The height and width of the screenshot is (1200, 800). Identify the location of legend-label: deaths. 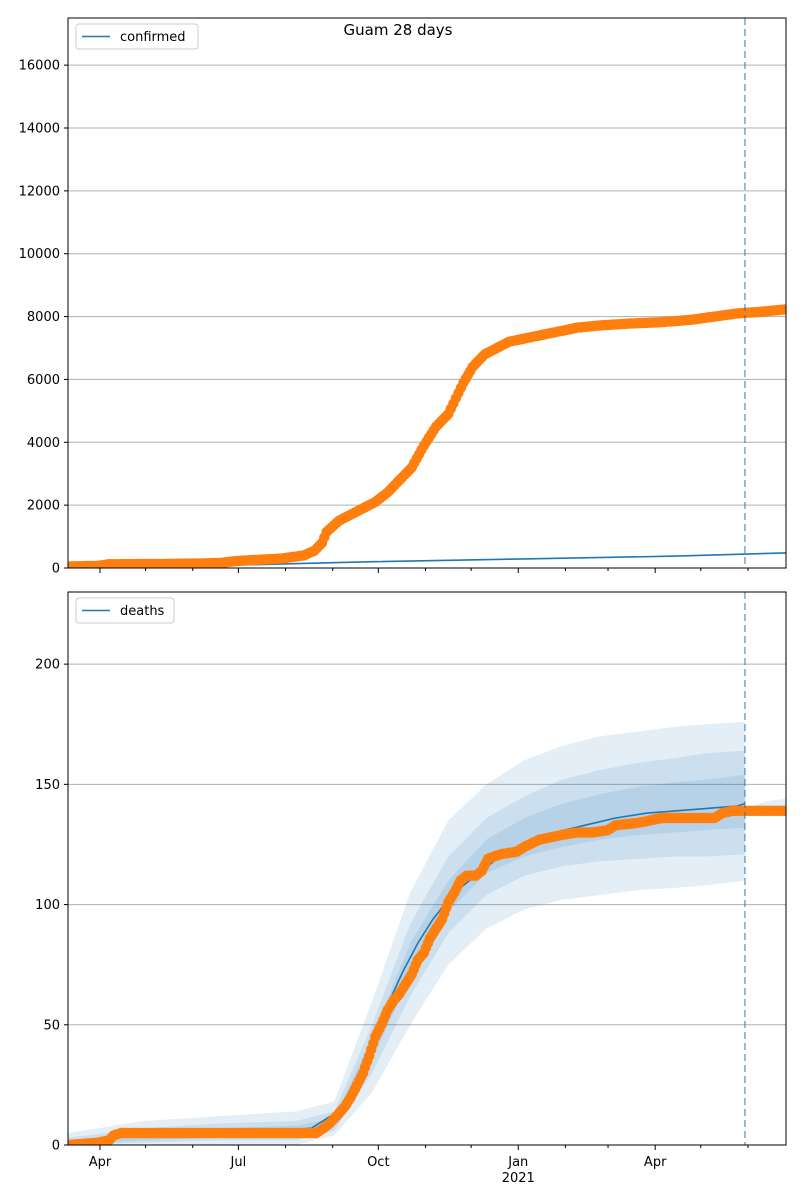
(142, 611).